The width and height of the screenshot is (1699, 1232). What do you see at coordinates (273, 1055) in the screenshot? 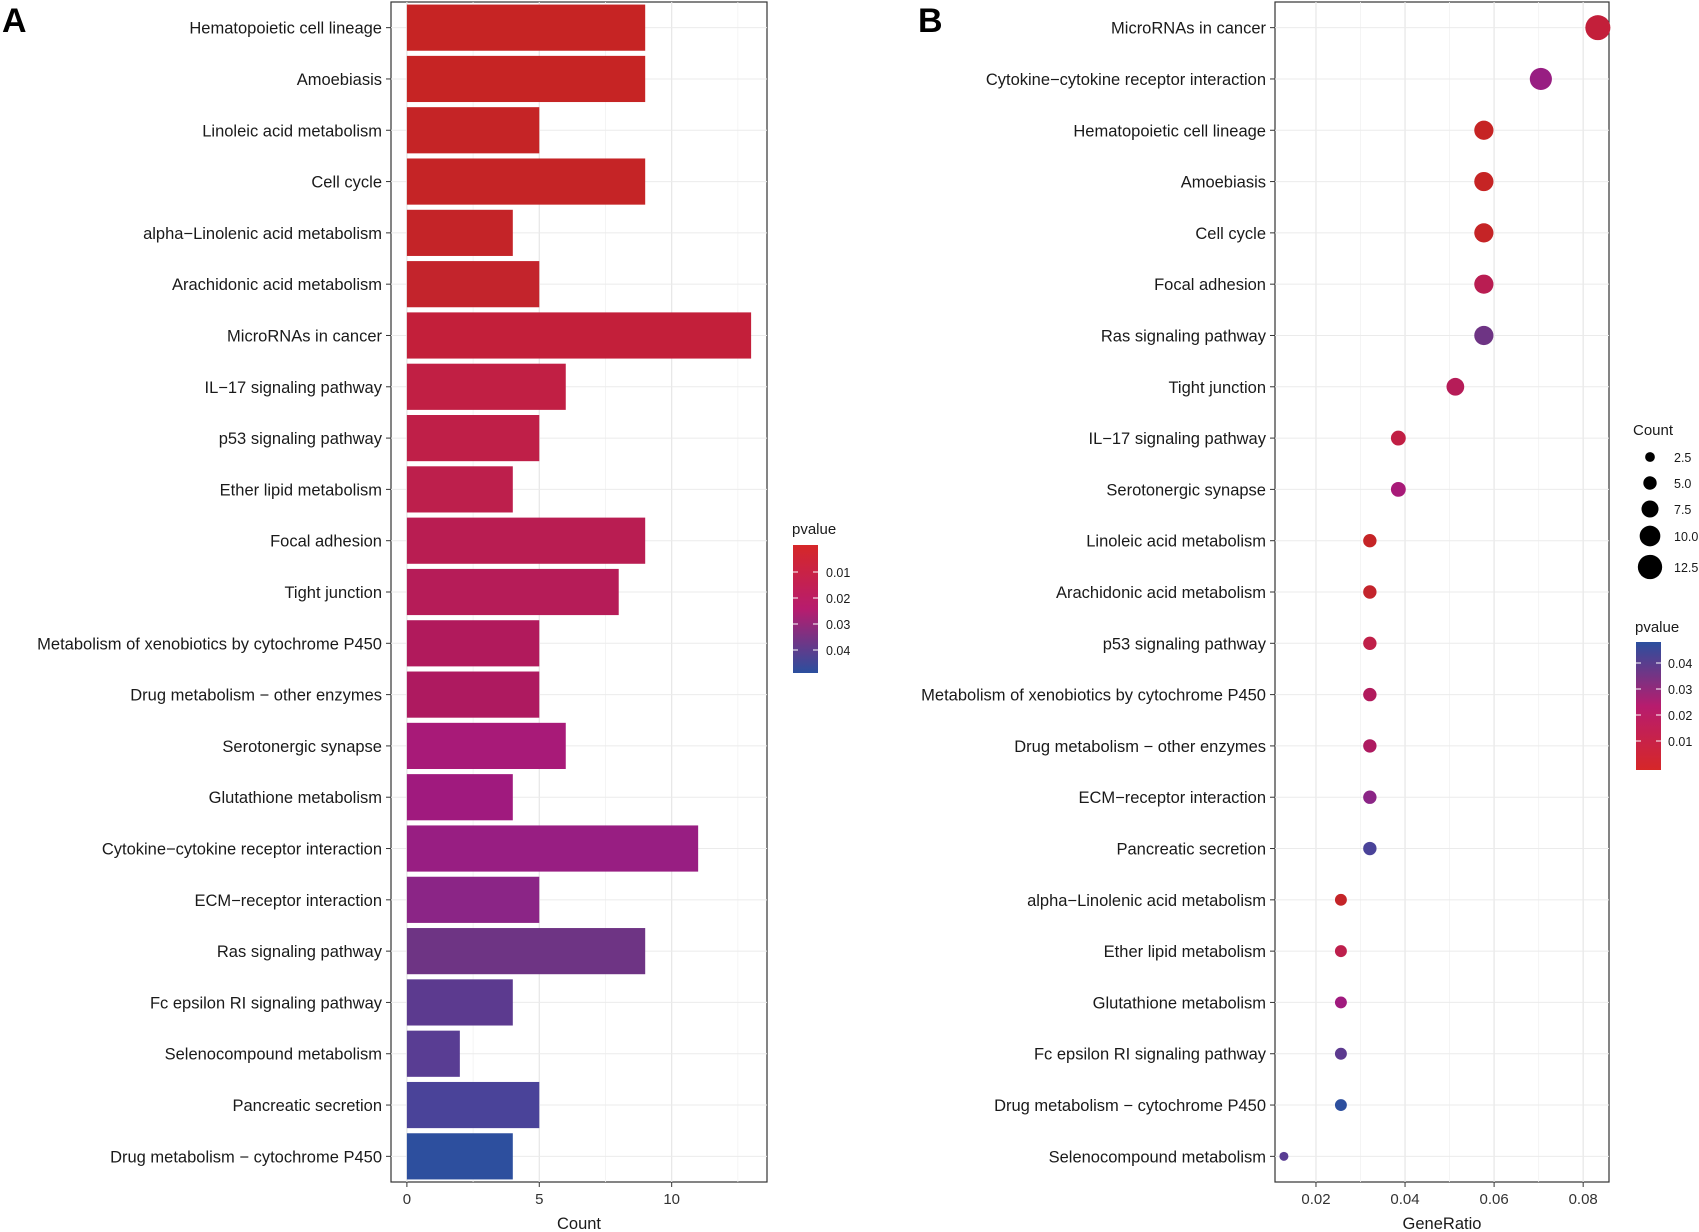
I see `plot-a-y-label: Selenocompound metabolism` at bounding box center [273, 1055].